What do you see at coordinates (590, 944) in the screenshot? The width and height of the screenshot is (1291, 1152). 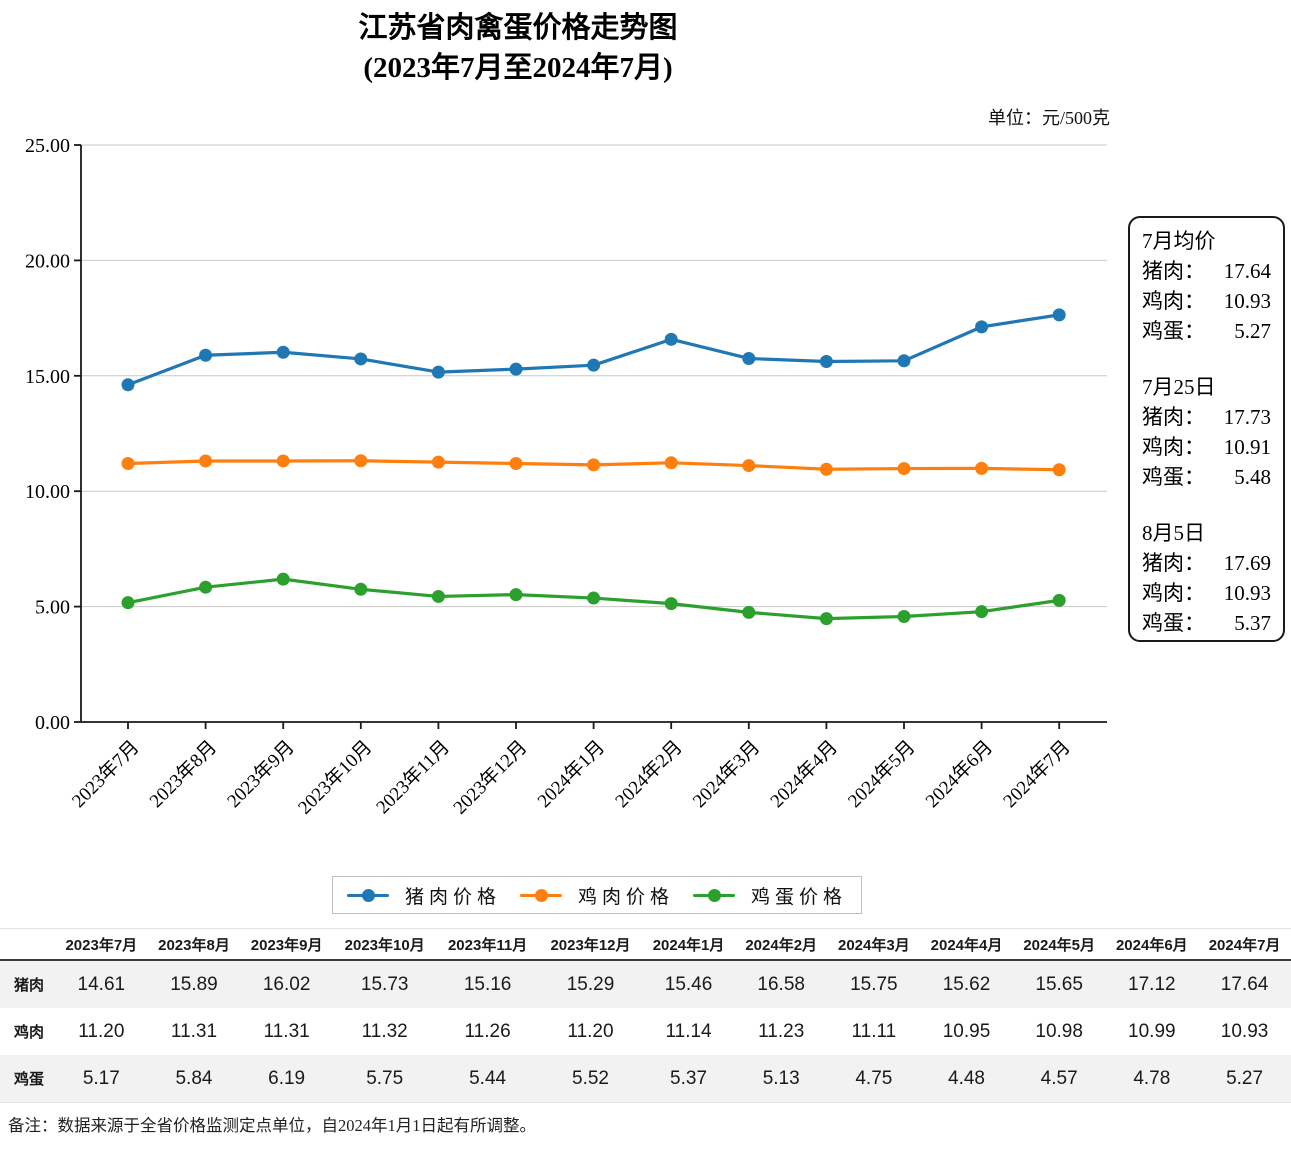 I see `table-header-cell: 2023年12月` at bounding box center [590, 944].